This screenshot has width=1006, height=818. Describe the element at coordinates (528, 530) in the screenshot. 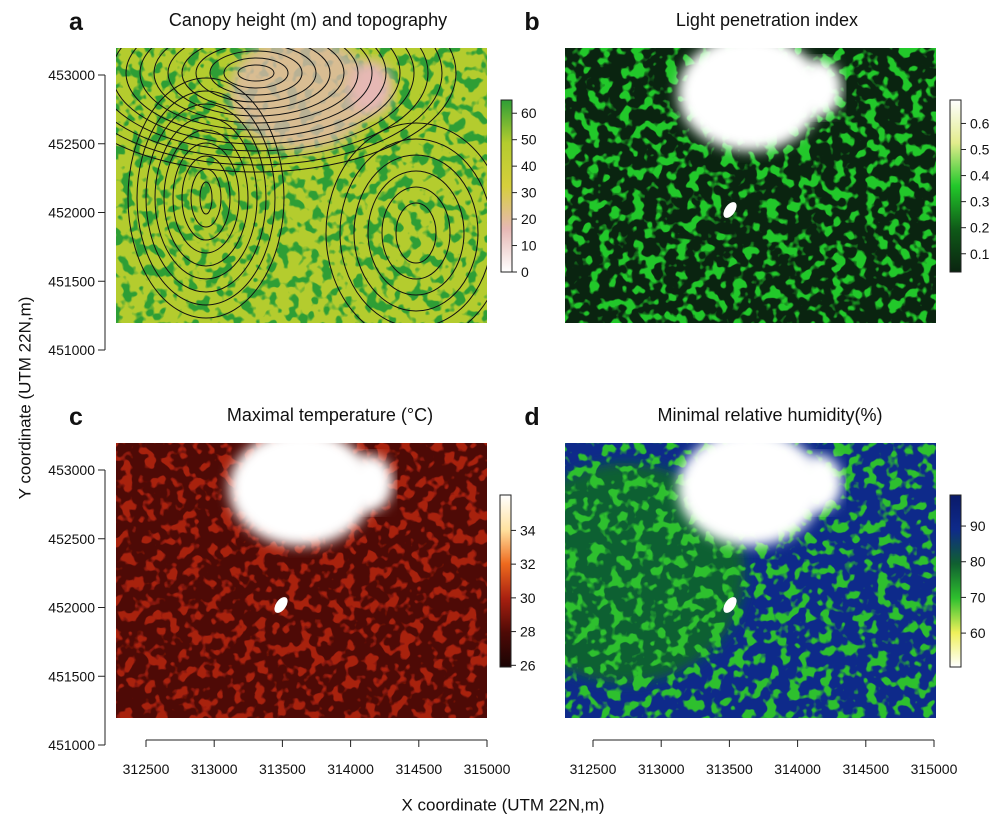

I see `colorbar-tick-label: 34` at that location.